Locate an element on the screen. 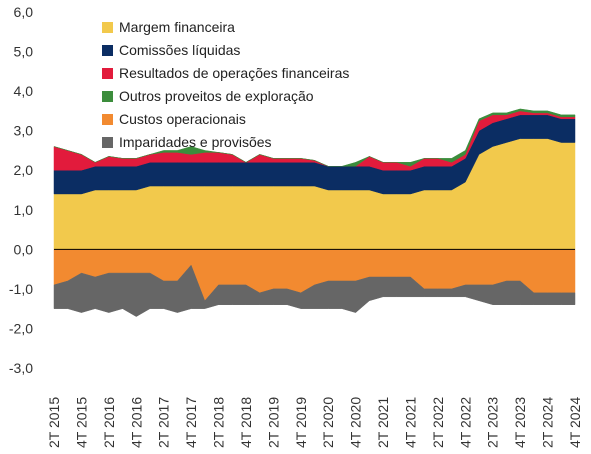 This screenshot has width=591, height=454. x-tick-label: 4T 2024 is located at coordinates (575, 422).